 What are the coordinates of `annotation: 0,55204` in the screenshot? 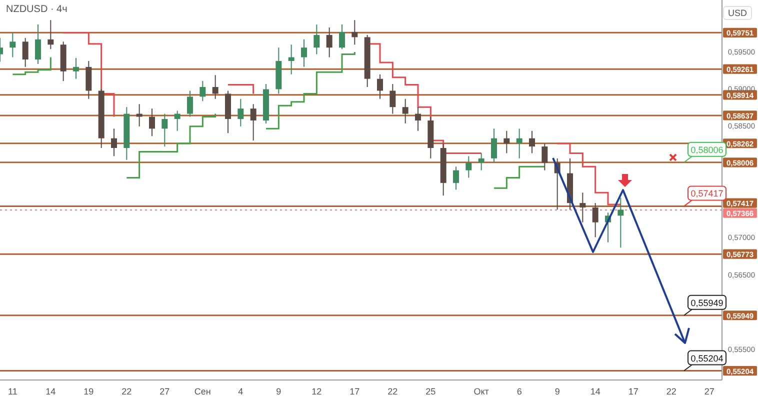 It's located at (707, 358).